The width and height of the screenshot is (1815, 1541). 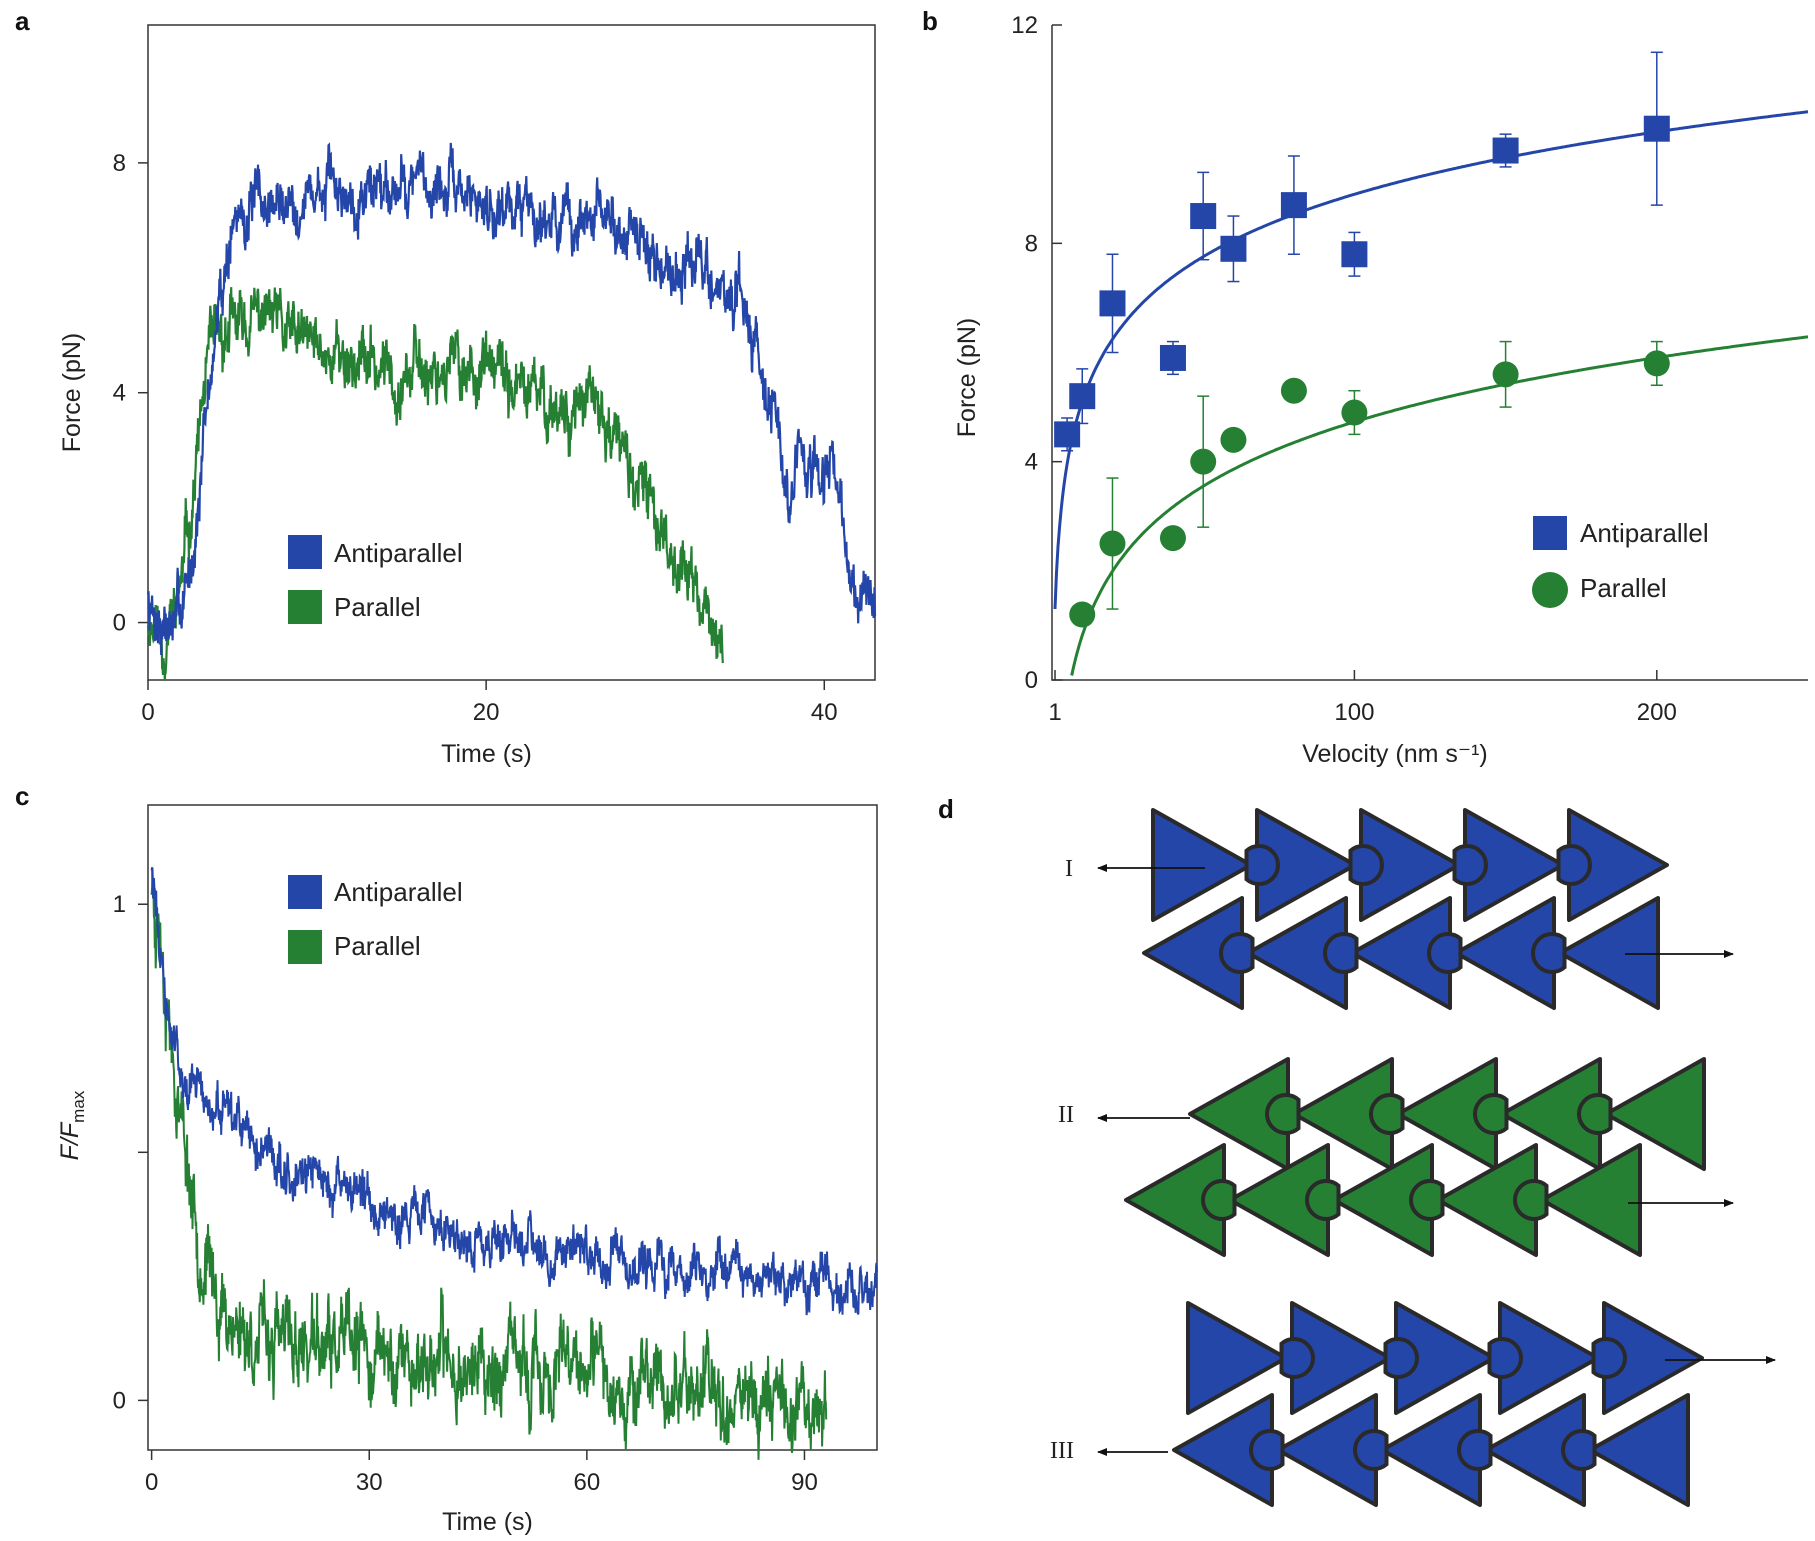 What do you see at coordinates (824, 712) in the screenshot?
I see `x-tick-label: 40` at bounding box center [824, 712].